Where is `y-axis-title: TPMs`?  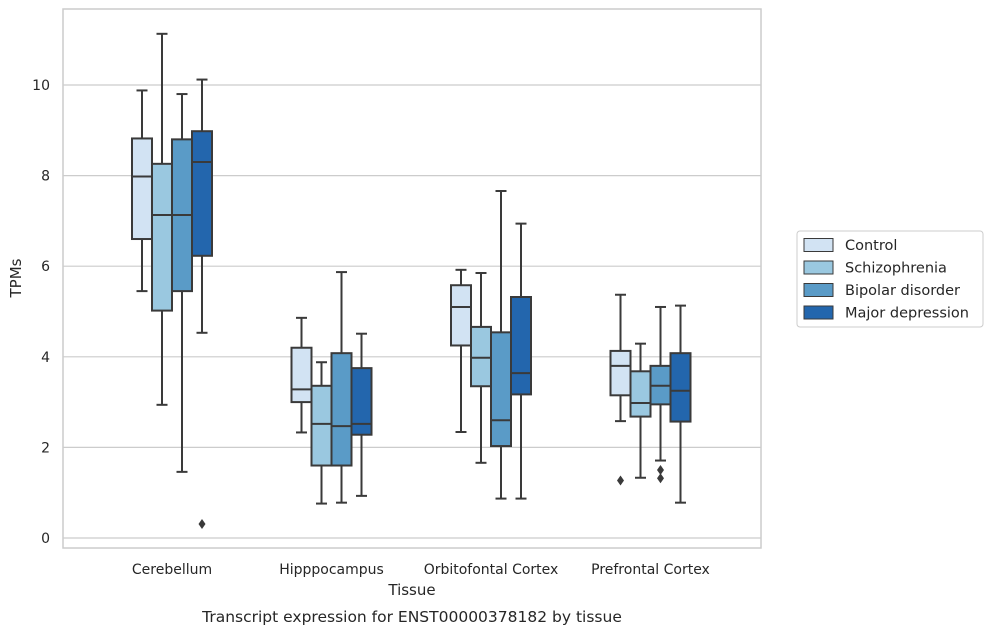 y-axis-title: TPMs is located at coordinates (16, 278).